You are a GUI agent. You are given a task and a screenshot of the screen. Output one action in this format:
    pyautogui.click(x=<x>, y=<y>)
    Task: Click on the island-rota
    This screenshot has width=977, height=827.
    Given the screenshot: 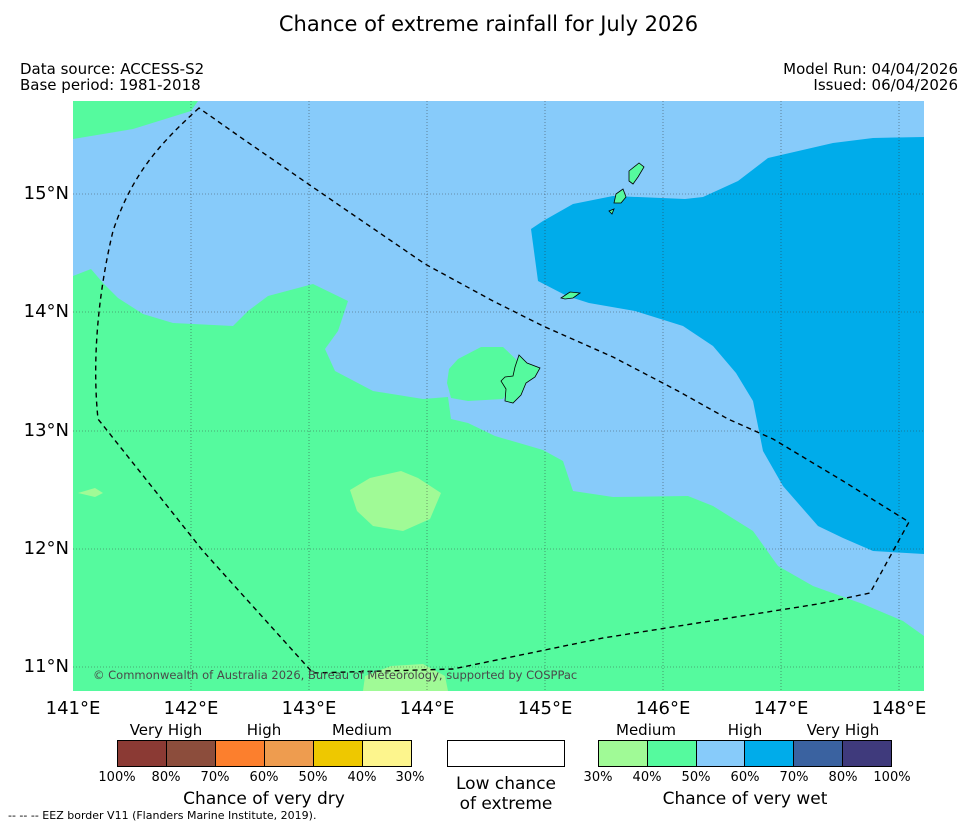 What is the action you would take?
    pyautogui.click(x=571, y=295)
    